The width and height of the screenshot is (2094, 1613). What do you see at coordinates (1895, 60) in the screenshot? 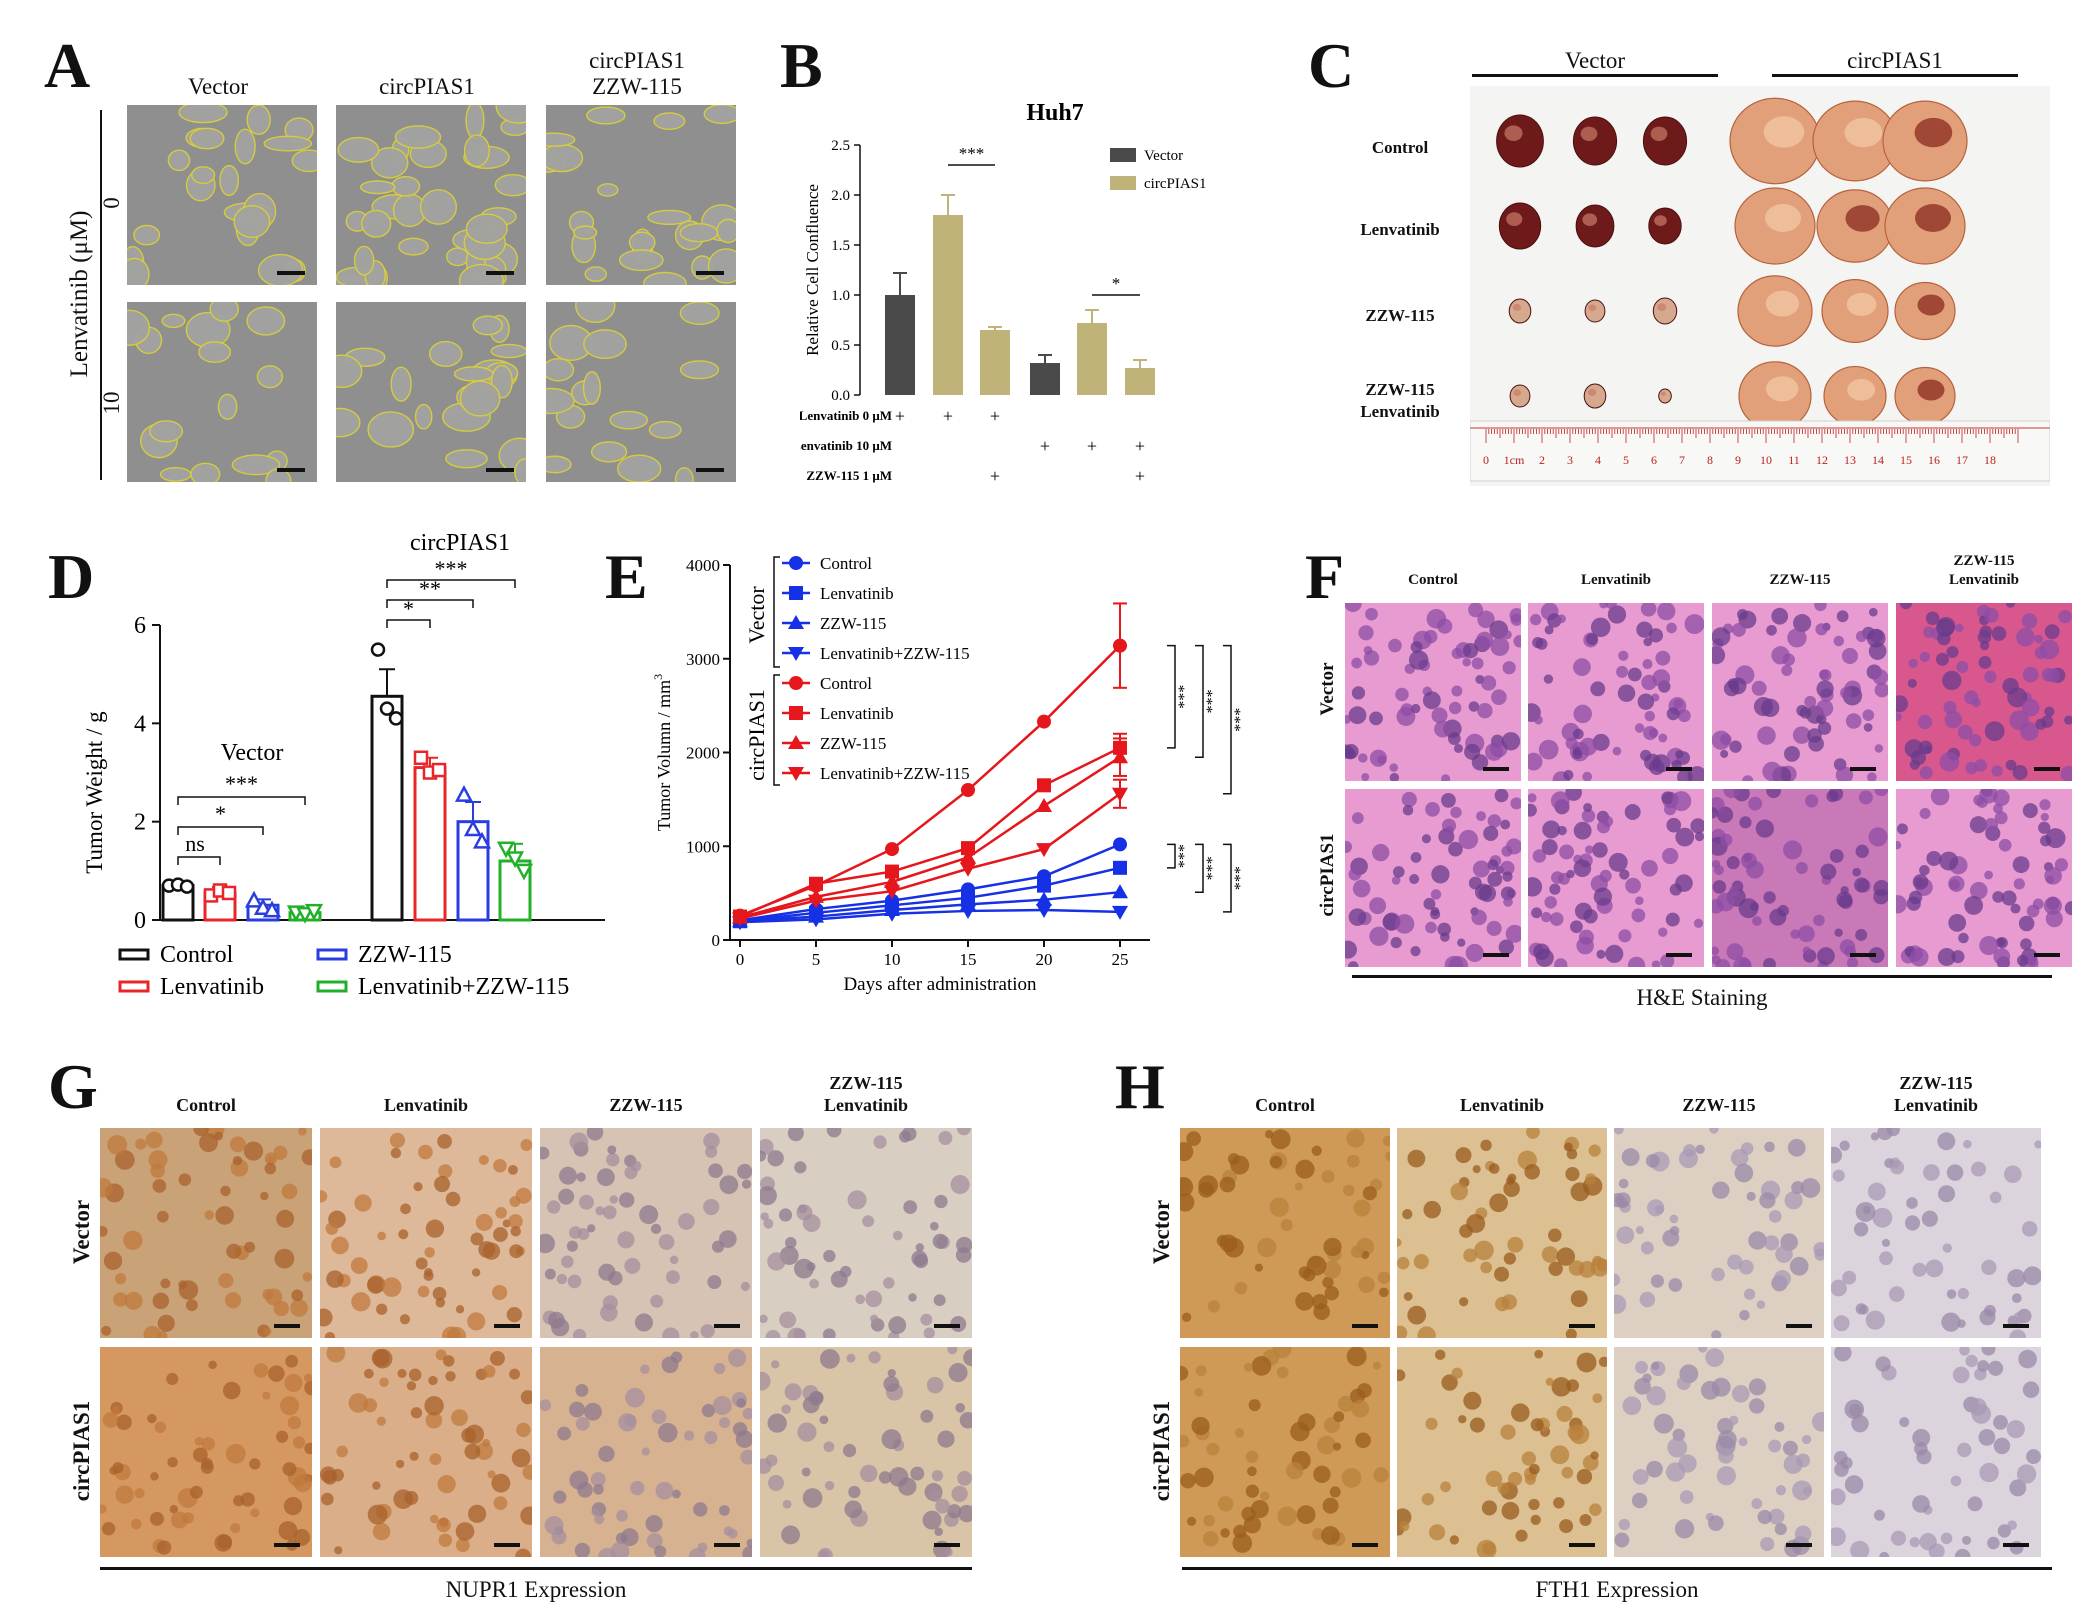
I see `panel-c-group-circpias1: circPIAS1` at bounding box center [1895, 60].